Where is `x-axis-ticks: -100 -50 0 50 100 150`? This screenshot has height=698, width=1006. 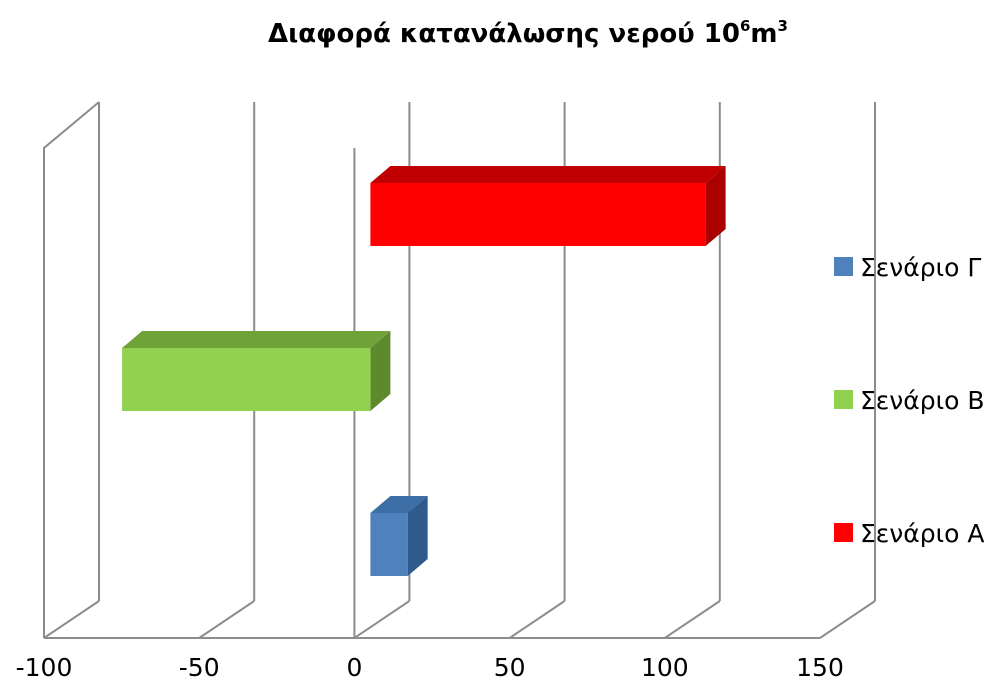
x-axis-ticks: -100 -50 0 50 100 150 is located at coordinates (430, 667).